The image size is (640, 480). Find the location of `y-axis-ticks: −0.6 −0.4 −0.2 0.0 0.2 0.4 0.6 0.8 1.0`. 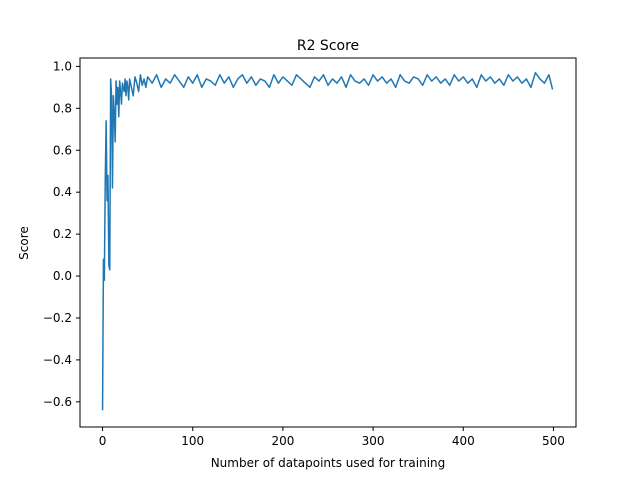

y-axis-ticks: −0.6 −0.4 −0.2 0.0 0.2 0.4 0.6 0.8 1.0 is located at coordinates (61, 234).